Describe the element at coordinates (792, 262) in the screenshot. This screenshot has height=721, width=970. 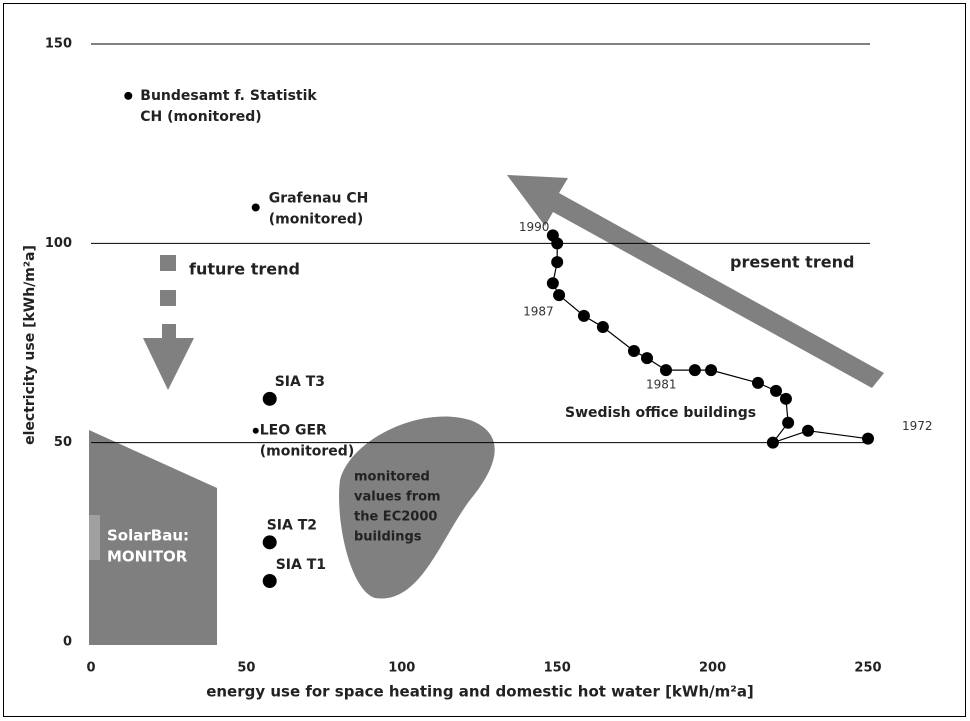
I see `annotation: present trend` at that location.